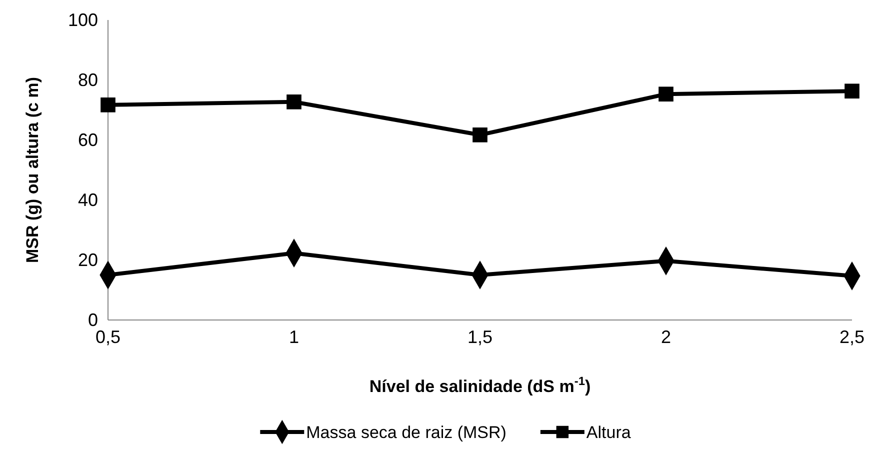  What do you see at coordinates (88, 260) in the screenshot?
I see `y-tick-label: 20` at bounding box center [88, 260].